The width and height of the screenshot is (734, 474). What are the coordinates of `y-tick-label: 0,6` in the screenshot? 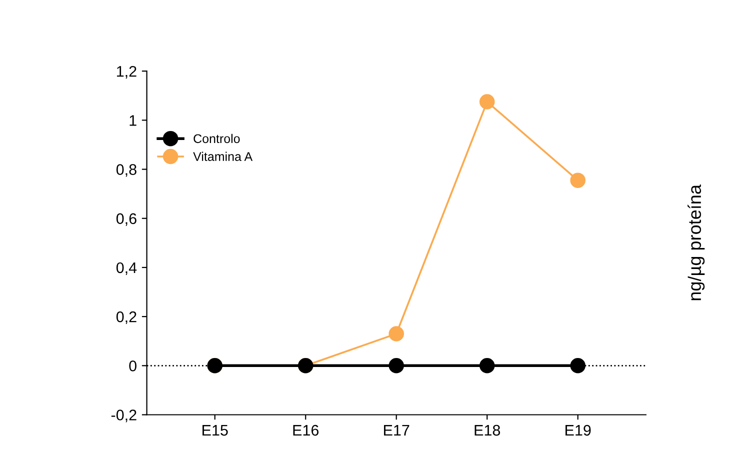 It's located at (126, 219).